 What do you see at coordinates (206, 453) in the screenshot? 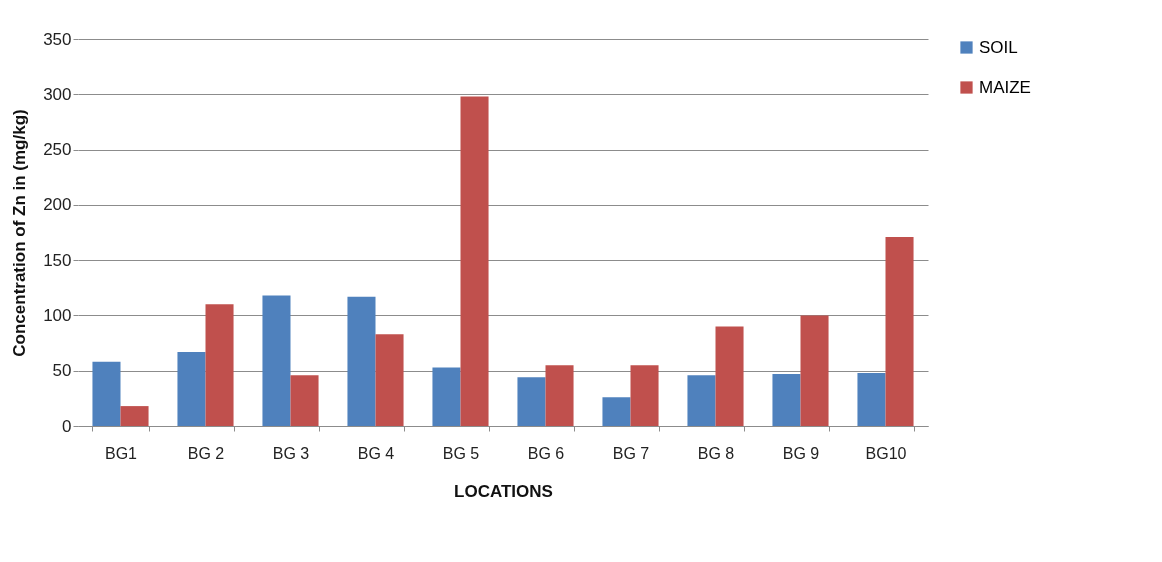
I see `x-tick-label: BG 2` at bounding box center [206, 453].